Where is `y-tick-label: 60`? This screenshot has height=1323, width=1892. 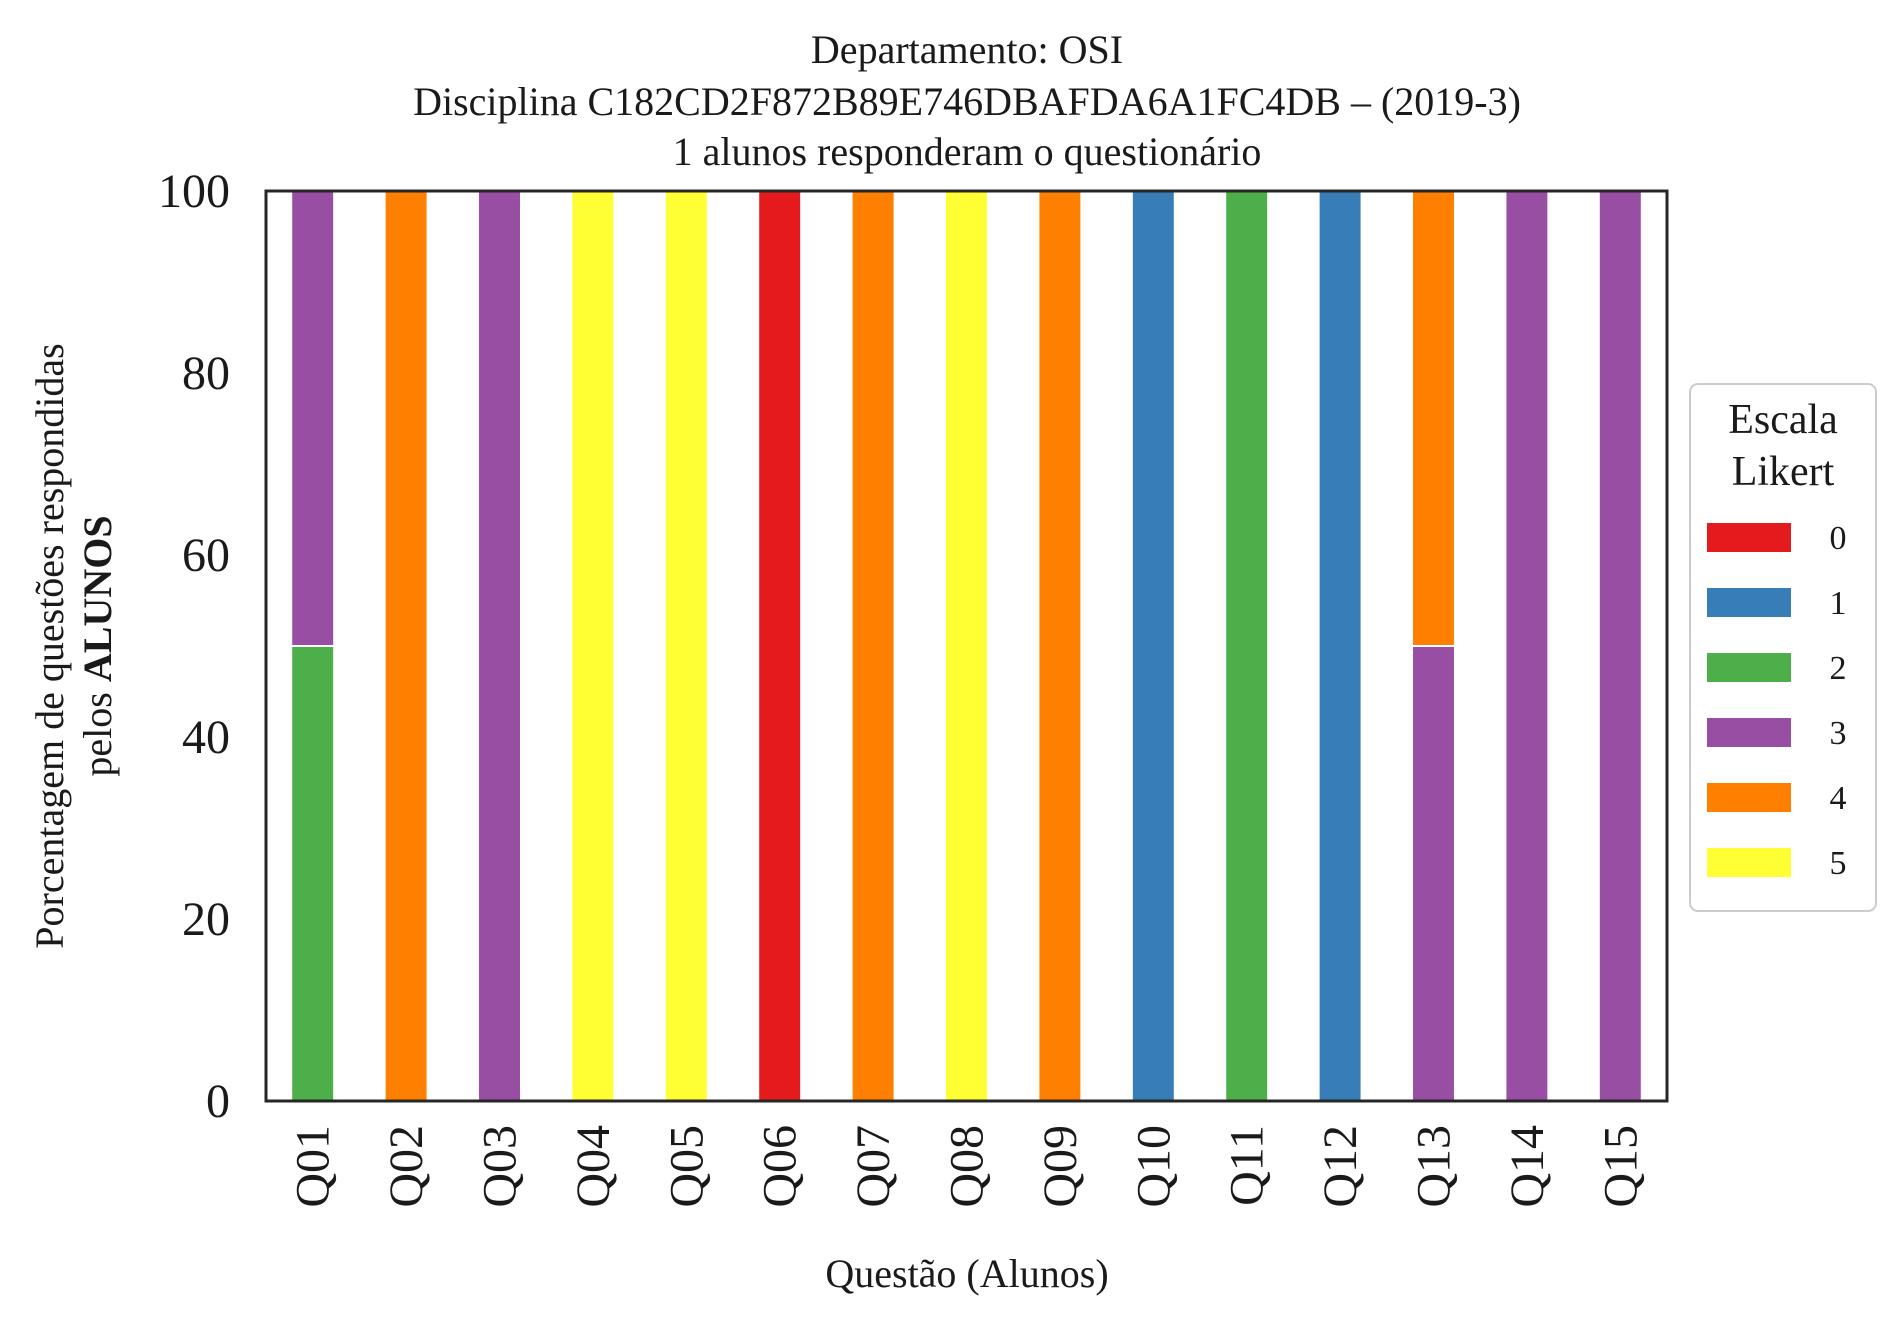 y-tick-label: 60 is located at coordinates (206, 555).